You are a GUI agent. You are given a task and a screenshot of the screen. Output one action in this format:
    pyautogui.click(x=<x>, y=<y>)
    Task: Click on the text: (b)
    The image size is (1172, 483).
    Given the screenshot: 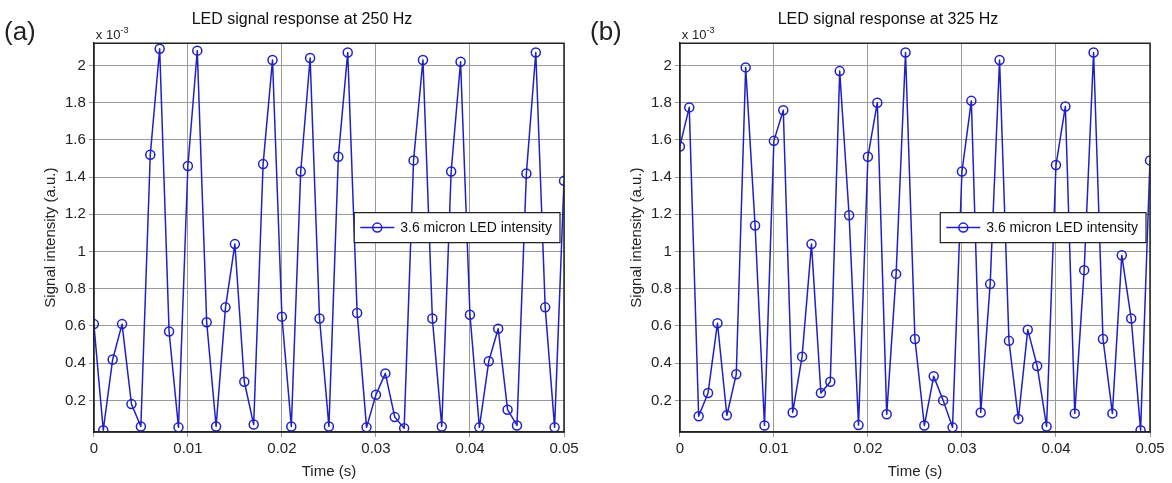 What is the action you would take?
    pyautogui.click(x=606, y=31)
    